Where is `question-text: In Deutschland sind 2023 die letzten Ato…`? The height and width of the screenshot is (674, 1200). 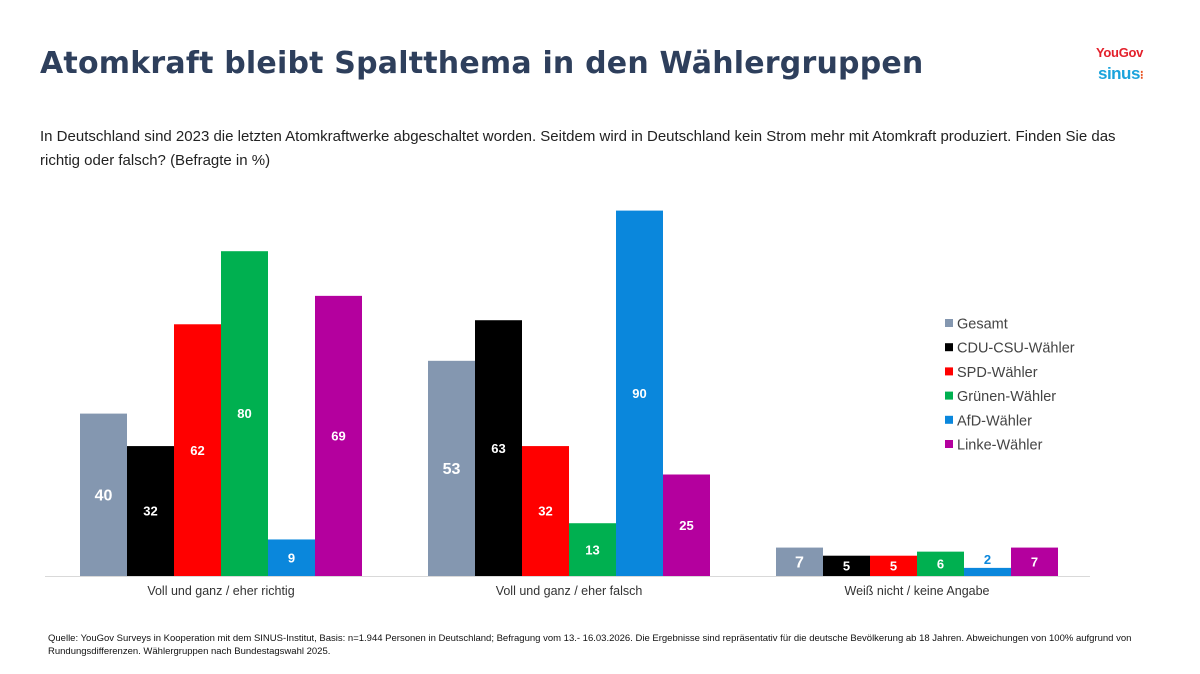 question-text: In Deutschland sind 2023 die letzten Ato… is located at coordinates (578, 148).